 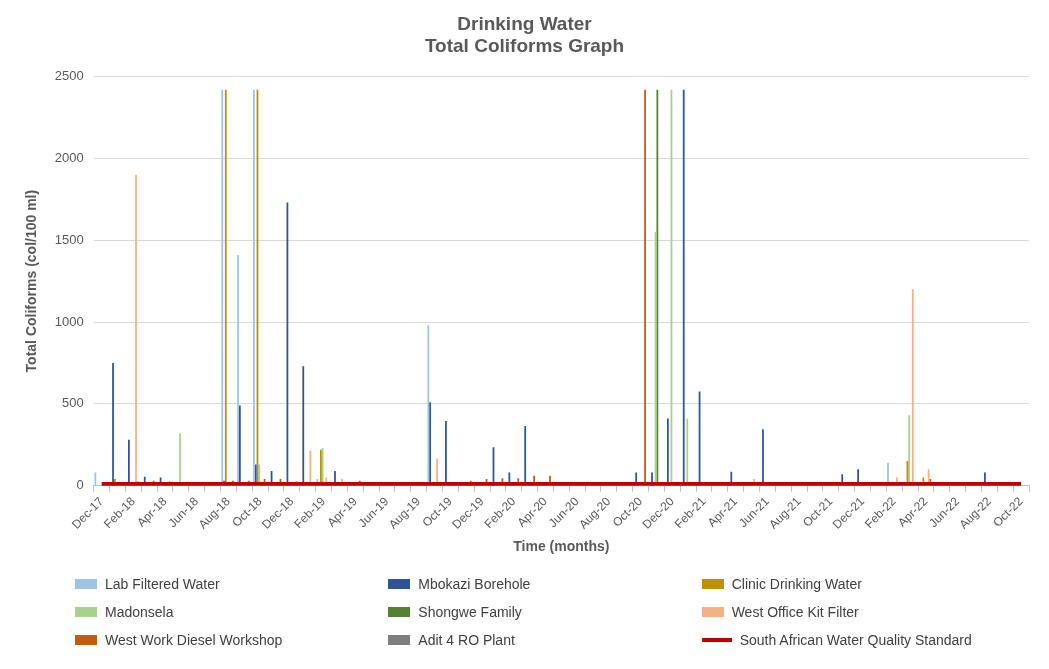 What do you see at coordinates (69, 157) in the screenshot?
I see `y-tick-label: 2000` at bounding box center [69, 157].